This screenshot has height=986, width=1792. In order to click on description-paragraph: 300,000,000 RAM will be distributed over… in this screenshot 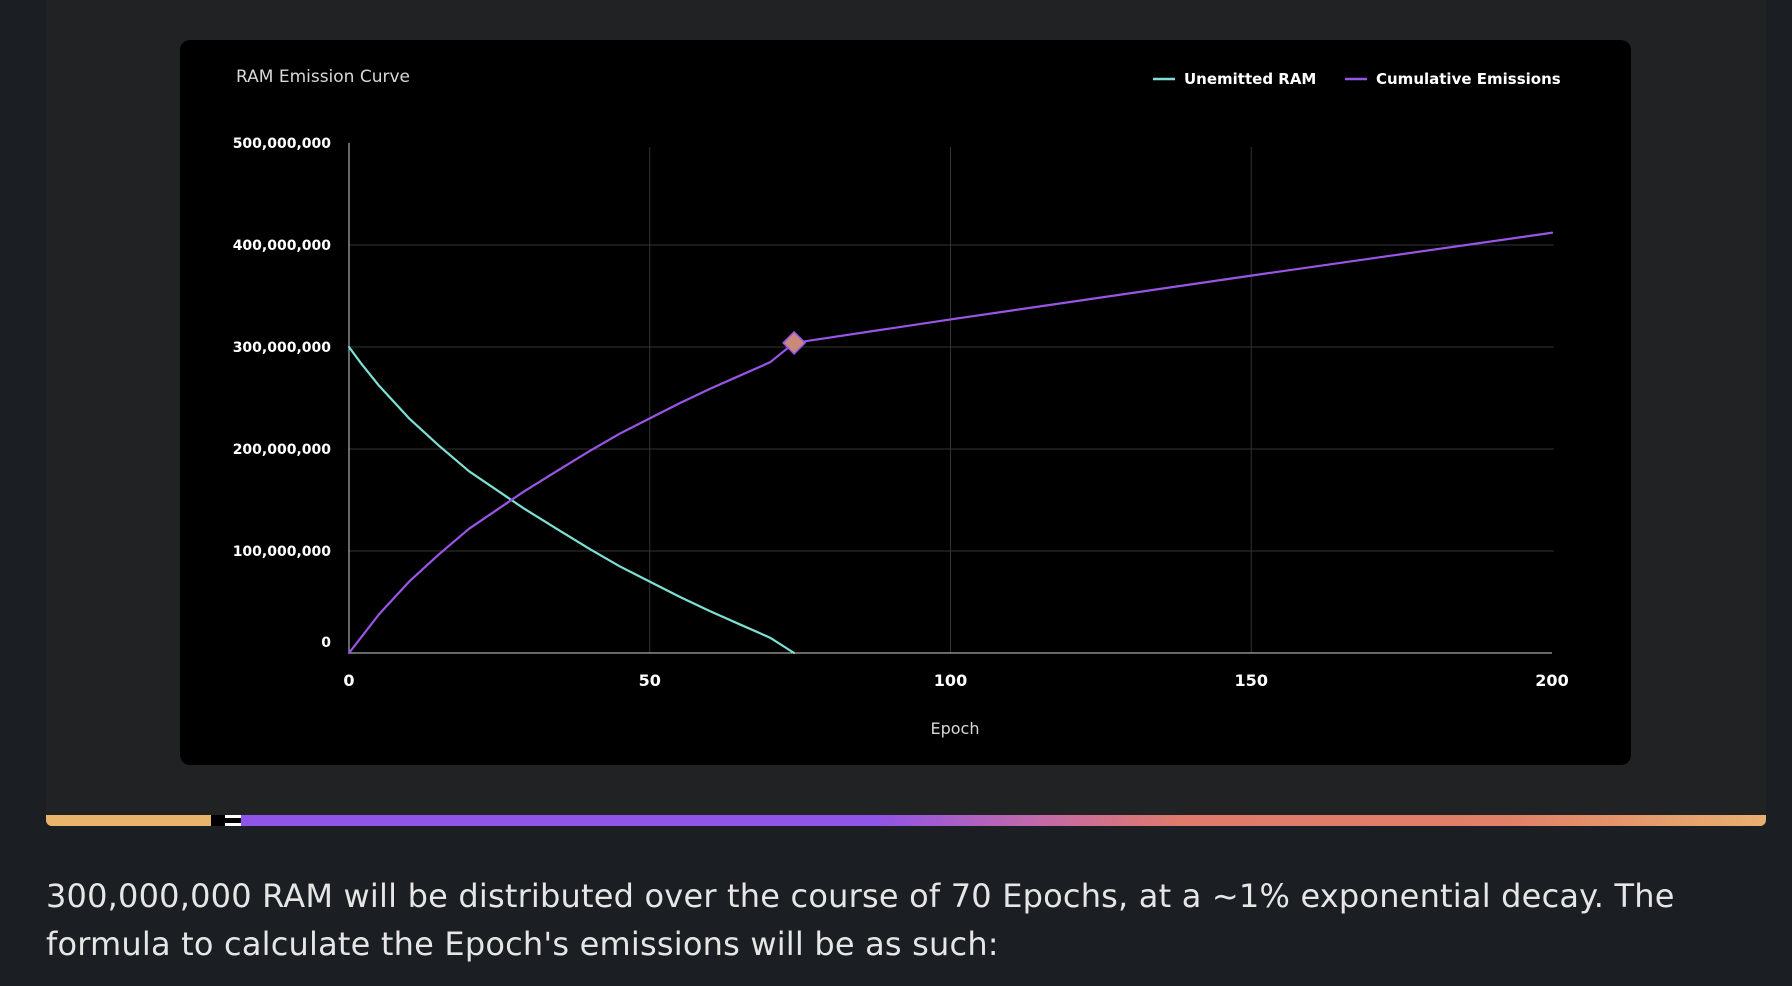, I will do `click(860, 920)`.